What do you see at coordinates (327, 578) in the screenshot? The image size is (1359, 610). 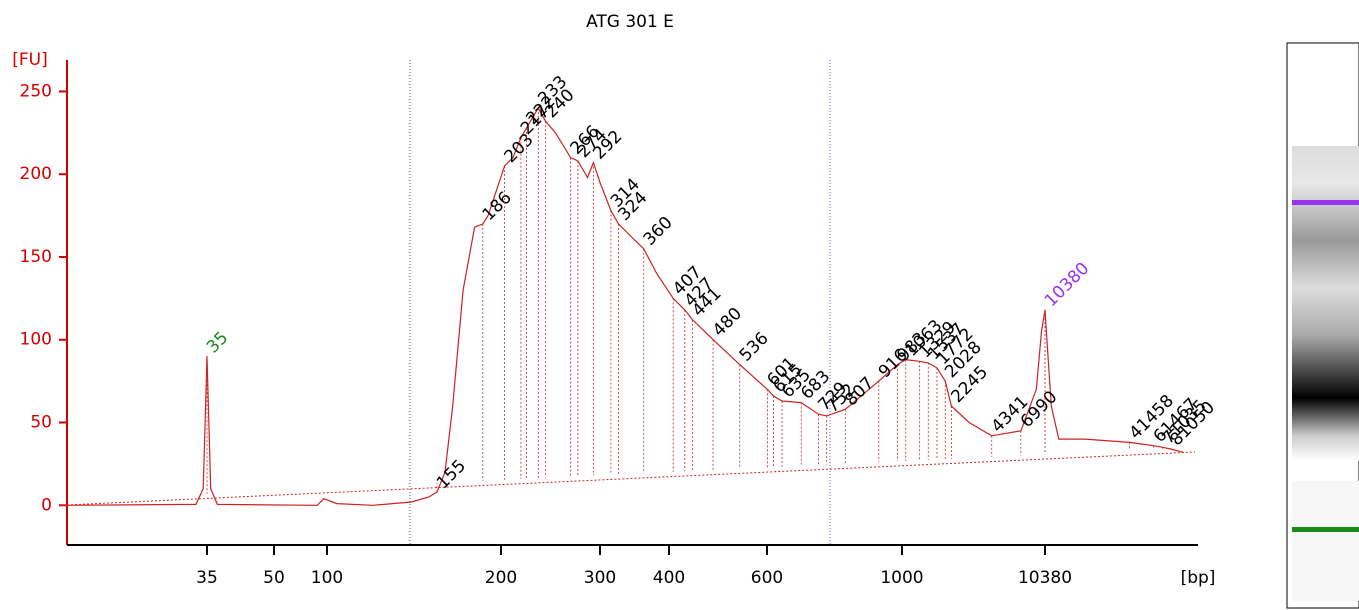 I see `x-tick-label: 100` at bounding box center [327, 578].